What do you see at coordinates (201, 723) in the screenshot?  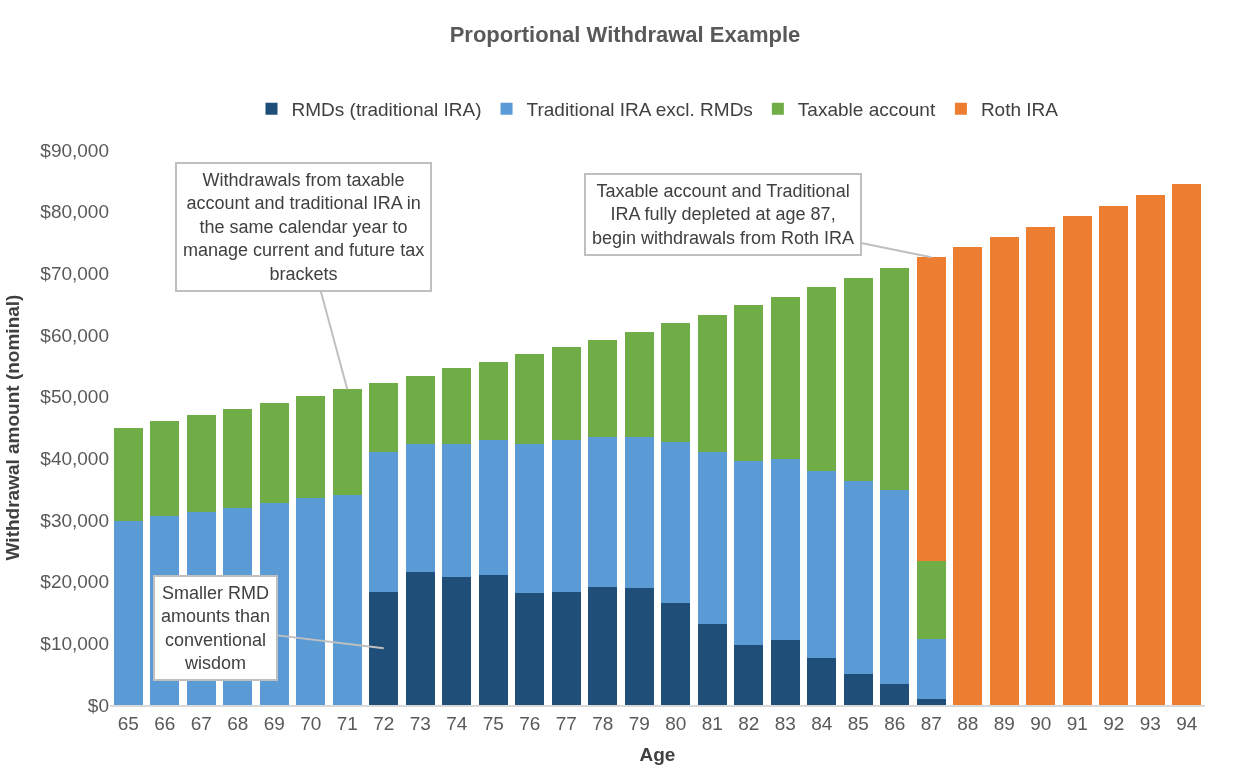 I see `x-tick-label: 67` at bounding box center [201, 723].